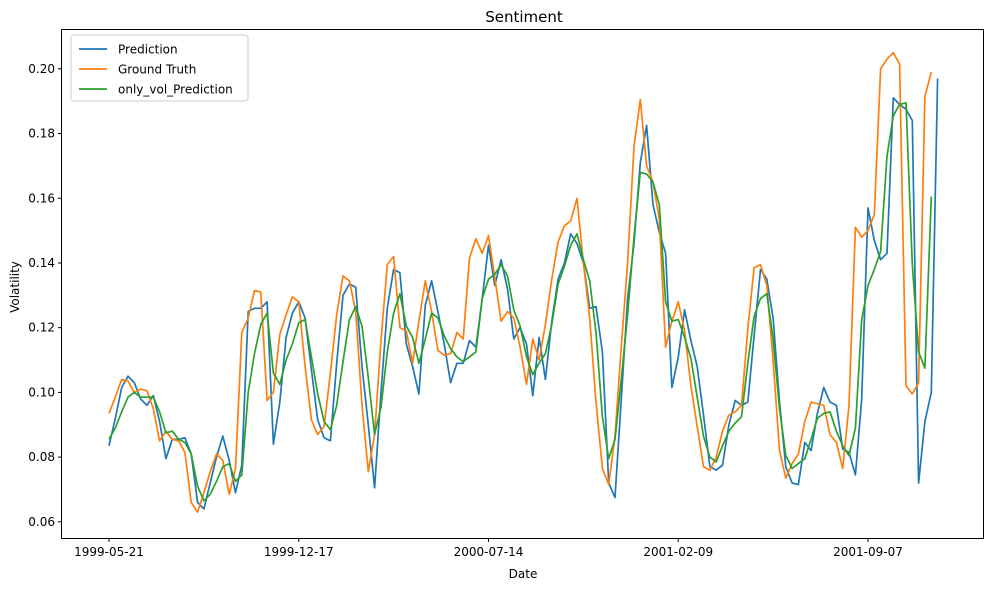 Image resolution: width=989 pixels, height=589 pixels. Describe the element at coordinates (41, 134) in the screenshot. I see `y-tick-label: 0.18` at that location.